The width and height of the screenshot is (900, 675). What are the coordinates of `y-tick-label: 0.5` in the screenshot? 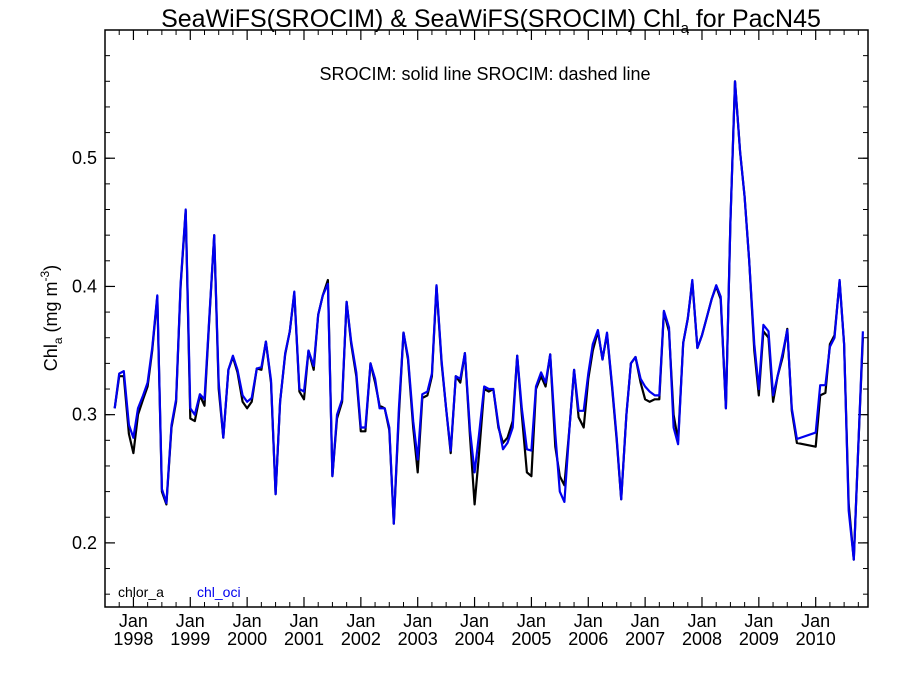 It's located at (84, 158).